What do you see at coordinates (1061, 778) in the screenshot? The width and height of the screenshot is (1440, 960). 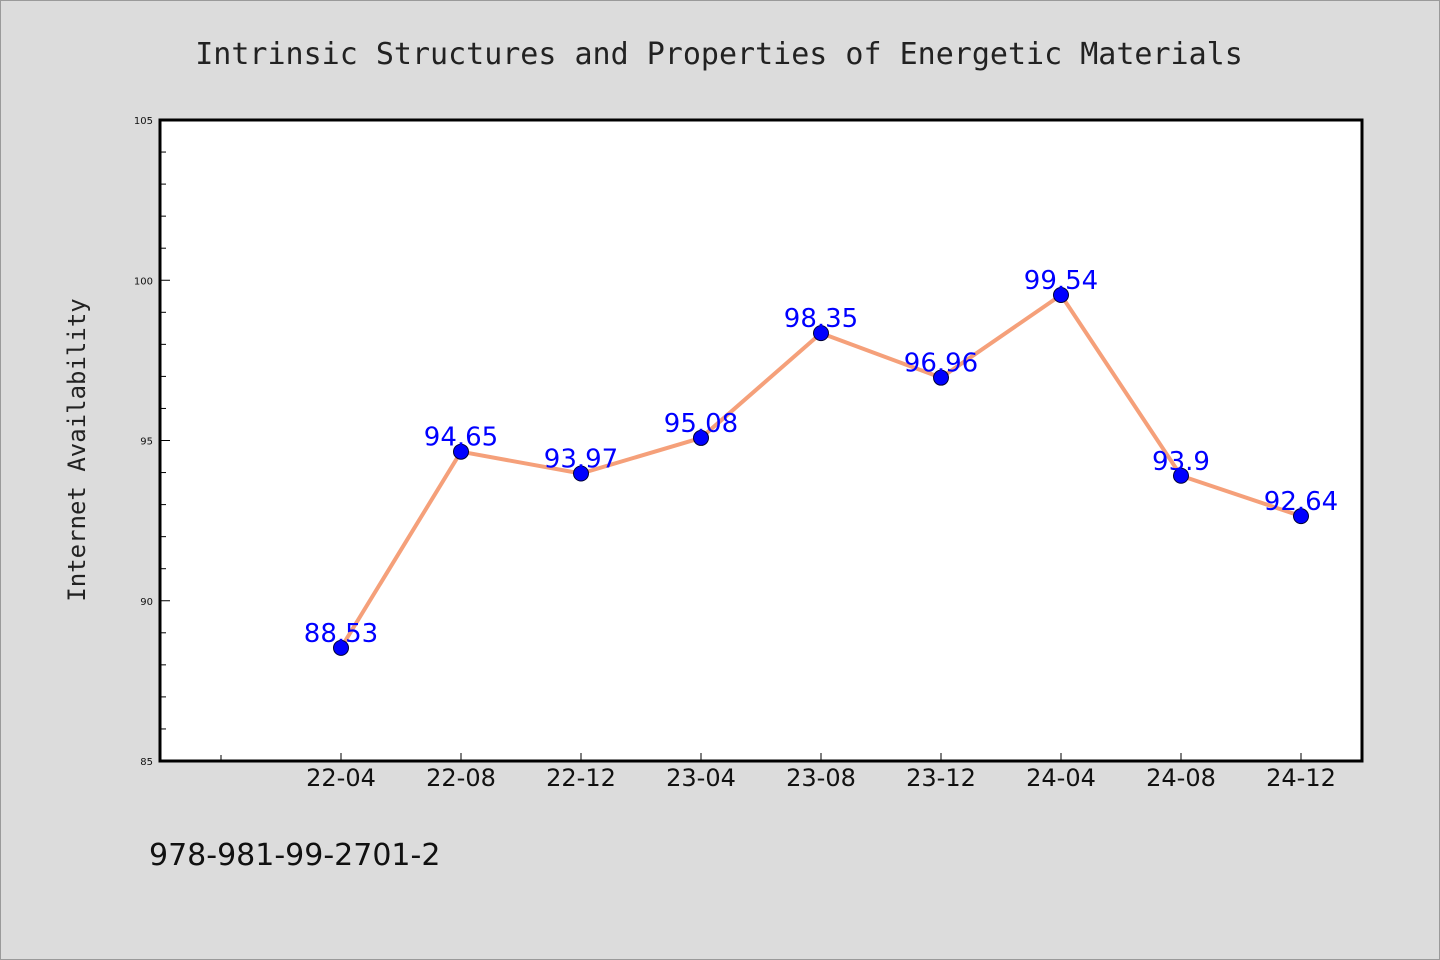 I see `x-tick-label: 24-04` at bounding box center [1061, 778].